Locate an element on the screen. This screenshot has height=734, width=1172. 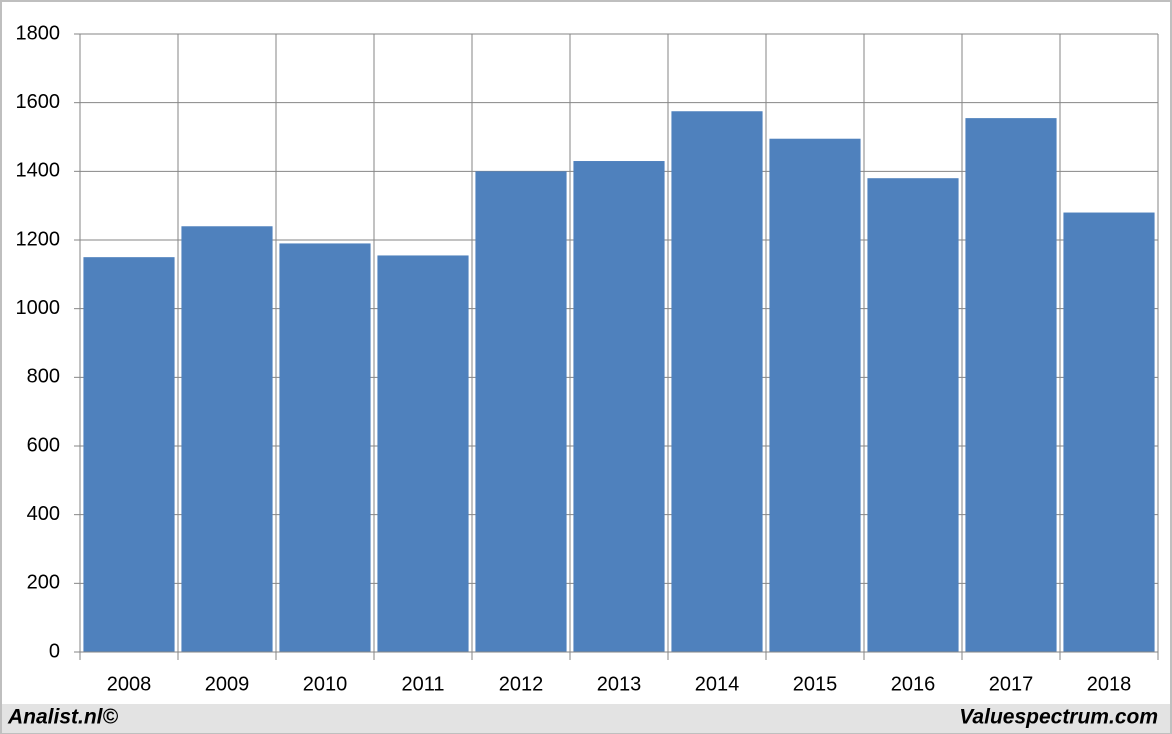
y-tick-label: 1800 is located at coordinates (38, 33).